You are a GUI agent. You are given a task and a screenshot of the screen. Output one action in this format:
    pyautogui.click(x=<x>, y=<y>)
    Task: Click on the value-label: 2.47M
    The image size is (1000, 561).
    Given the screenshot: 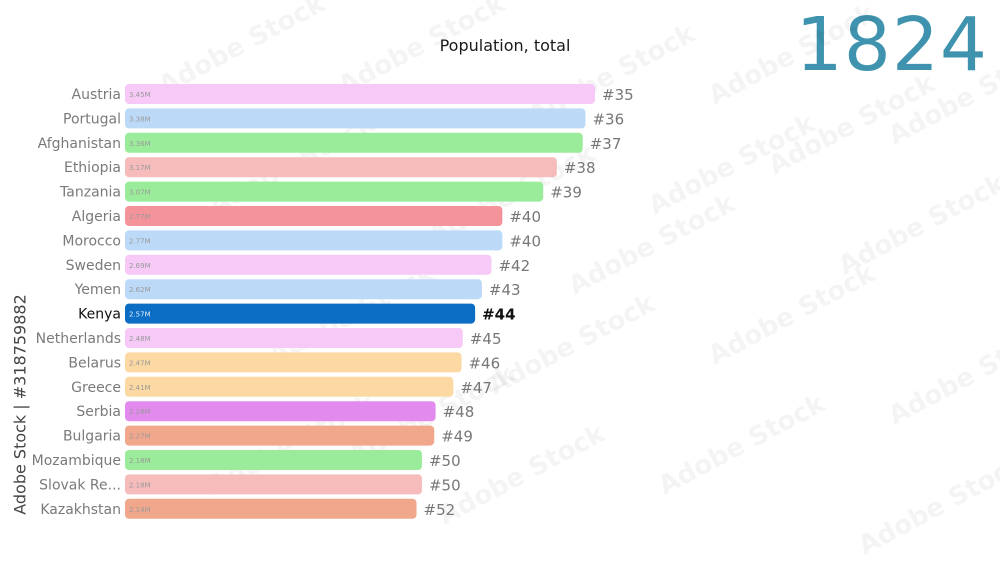 What is the action you would take?
    pyautogui.click(x=140, y=363)
    